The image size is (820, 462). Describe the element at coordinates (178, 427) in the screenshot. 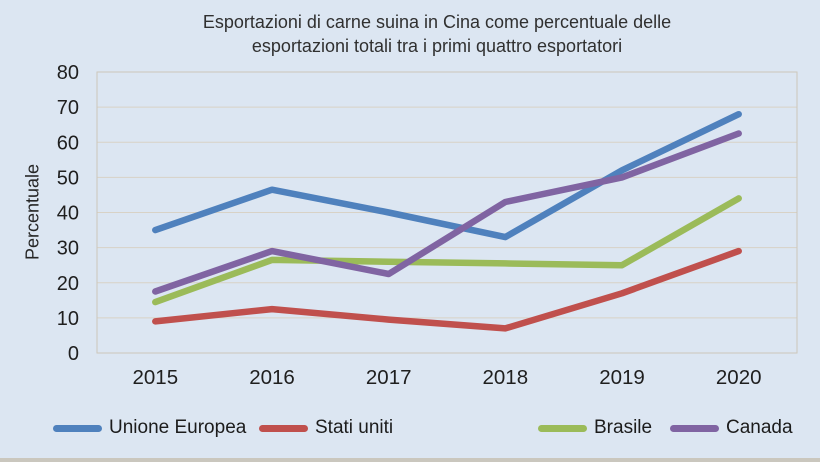

I see `legend-label: Unione Europea` at that location.